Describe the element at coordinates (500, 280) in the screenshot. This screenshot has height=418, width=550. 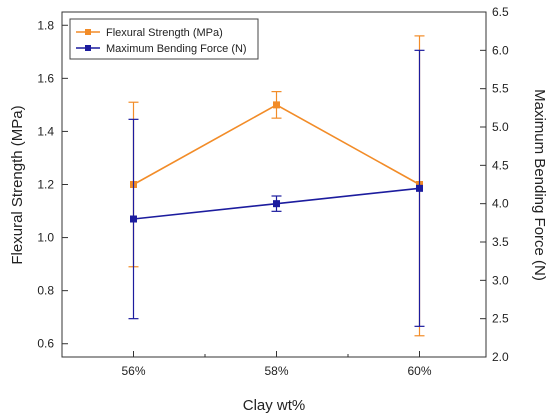
I see `y-tick-label-right: 3.0` at that location.